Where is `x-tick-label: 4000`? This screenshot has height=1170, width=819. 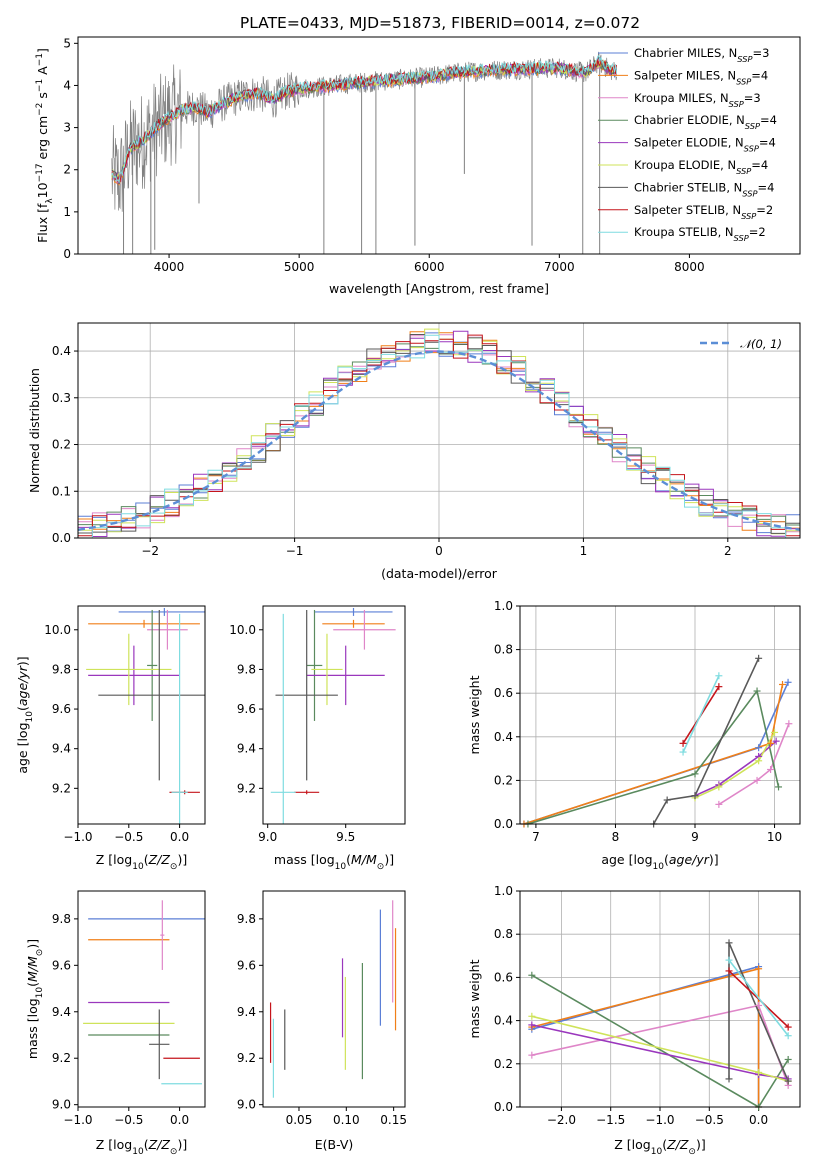
x-tick-label: 4000 is located at coordinates (169, 267).